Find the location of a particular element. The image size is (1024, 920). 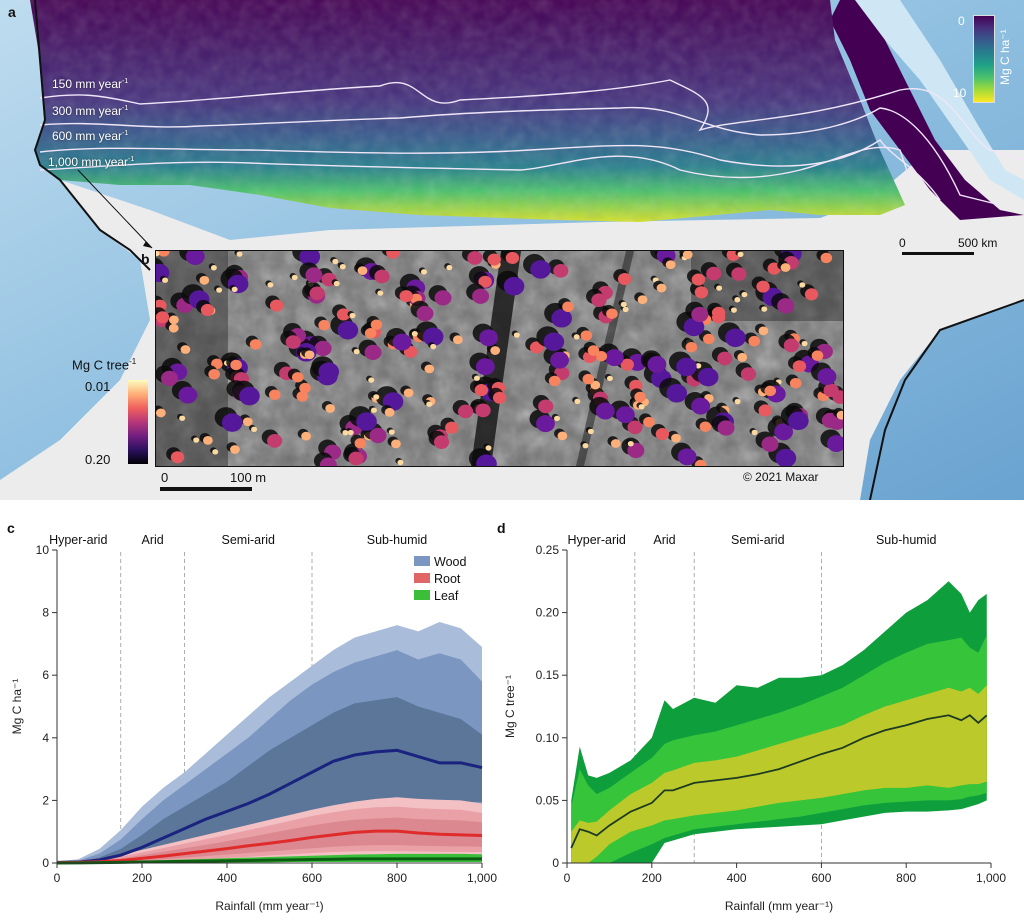

legend-swatch-root is located at coordinates (422, 578).